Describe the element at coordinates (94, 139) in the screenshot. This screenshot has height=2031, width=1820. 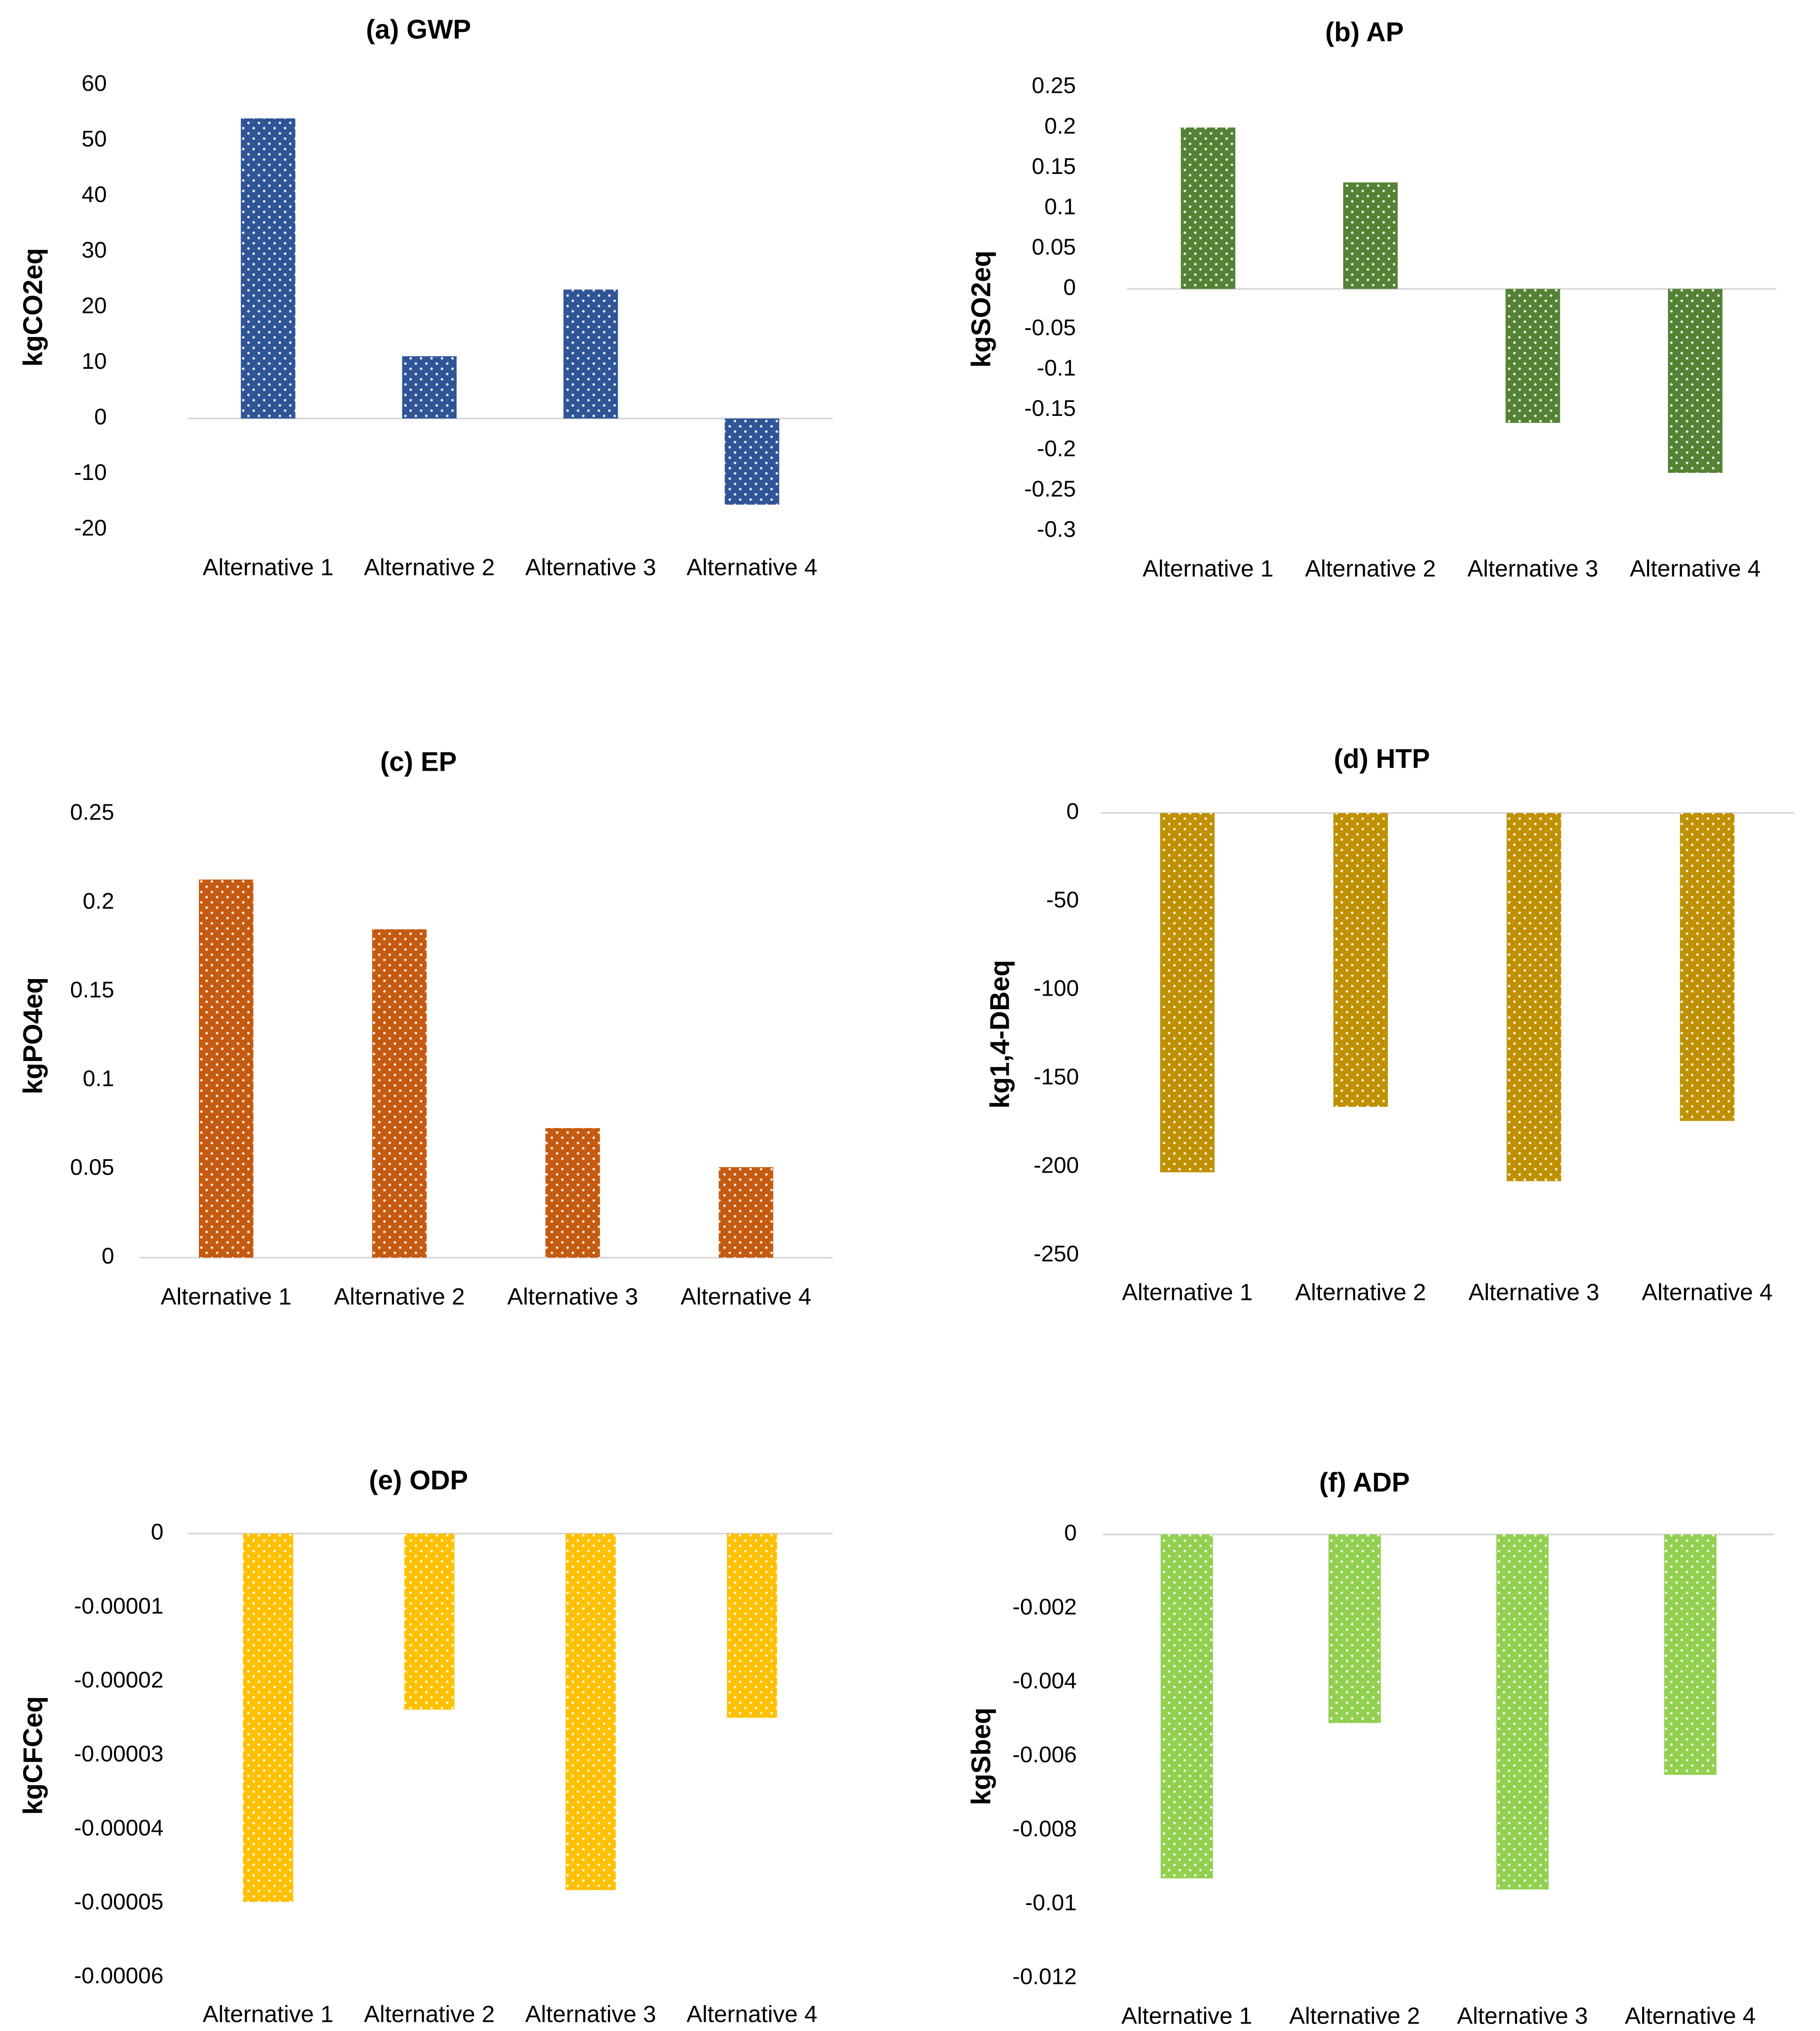
I see `y-tick-label: 50` at that location.